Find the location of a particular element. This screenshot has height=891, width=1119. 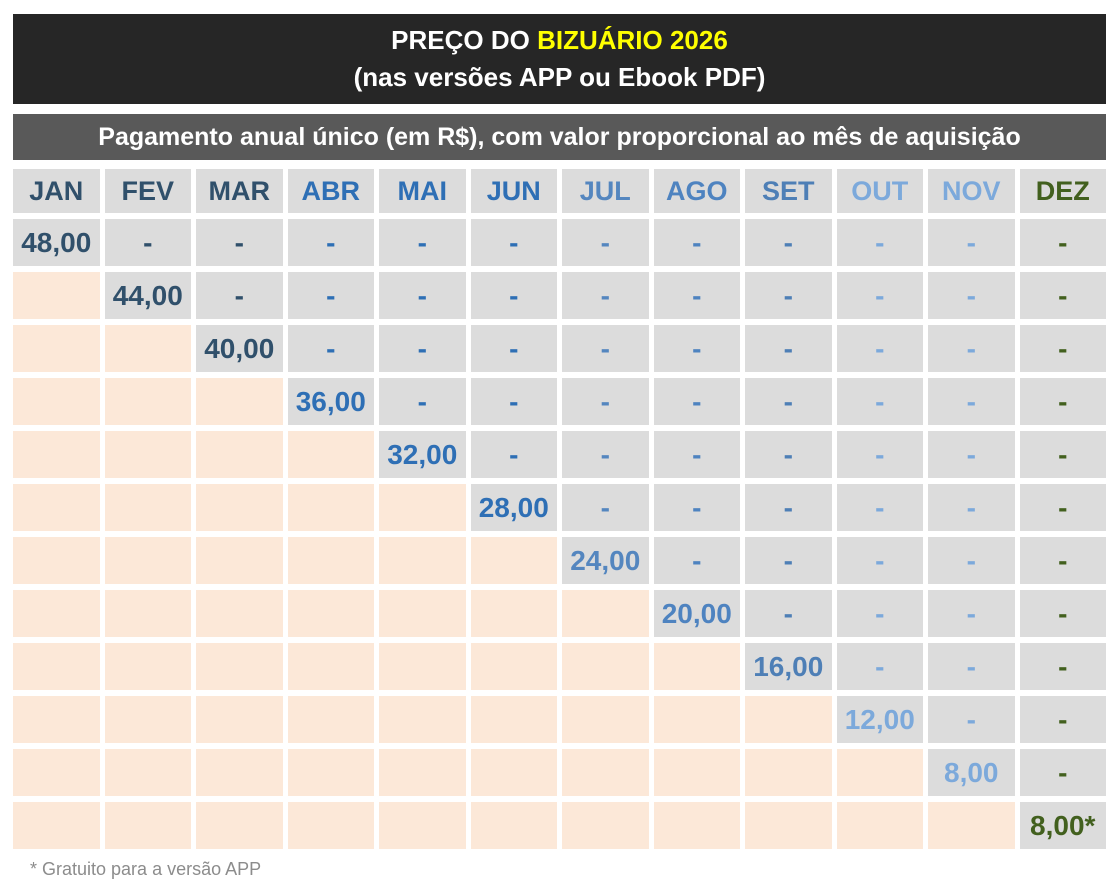

price-cell-abr: 36,00 is located at coordinates (330, 401).